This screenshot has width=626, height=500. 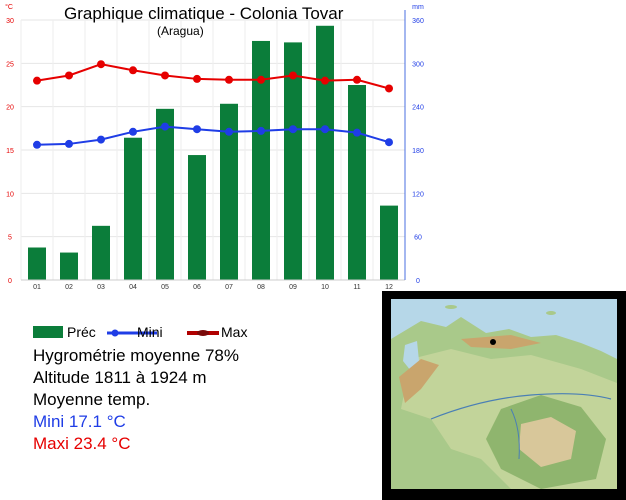 I want to click on legend-swatch-prec, so click(x=48, y=332).